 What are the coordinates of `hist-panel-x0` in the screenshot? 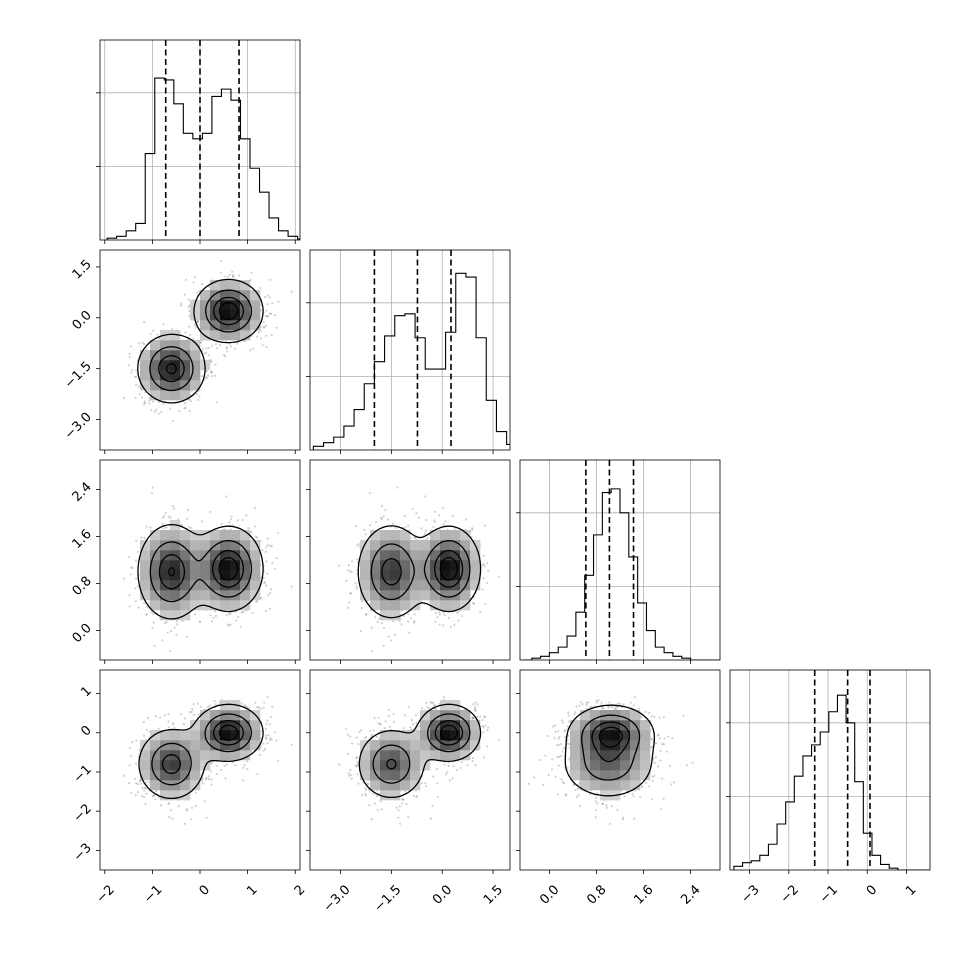 It's located at (201, 142).